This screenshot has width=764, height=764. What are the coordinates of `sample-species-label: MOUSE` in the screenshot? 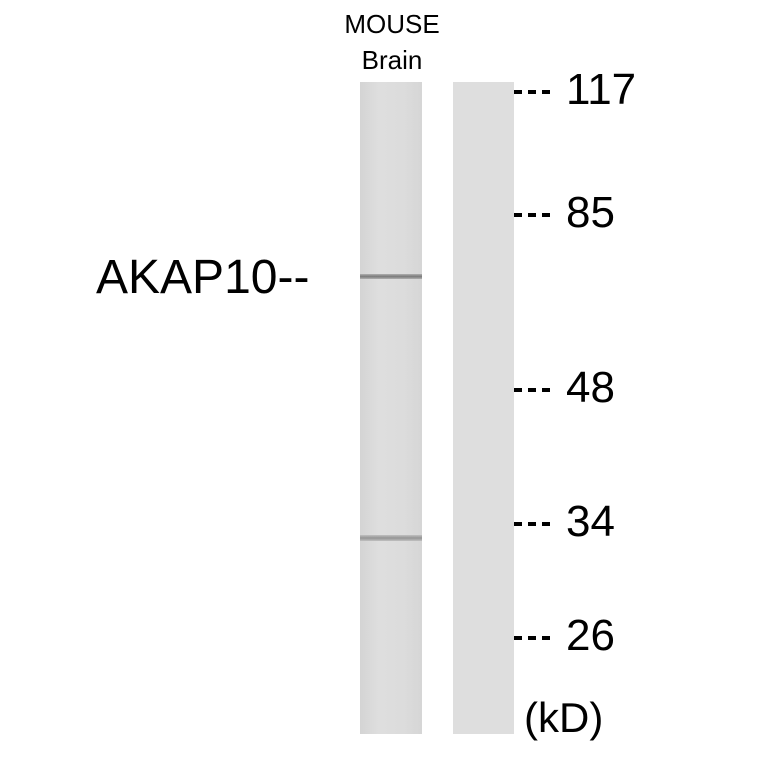 It's located at (392, 24).